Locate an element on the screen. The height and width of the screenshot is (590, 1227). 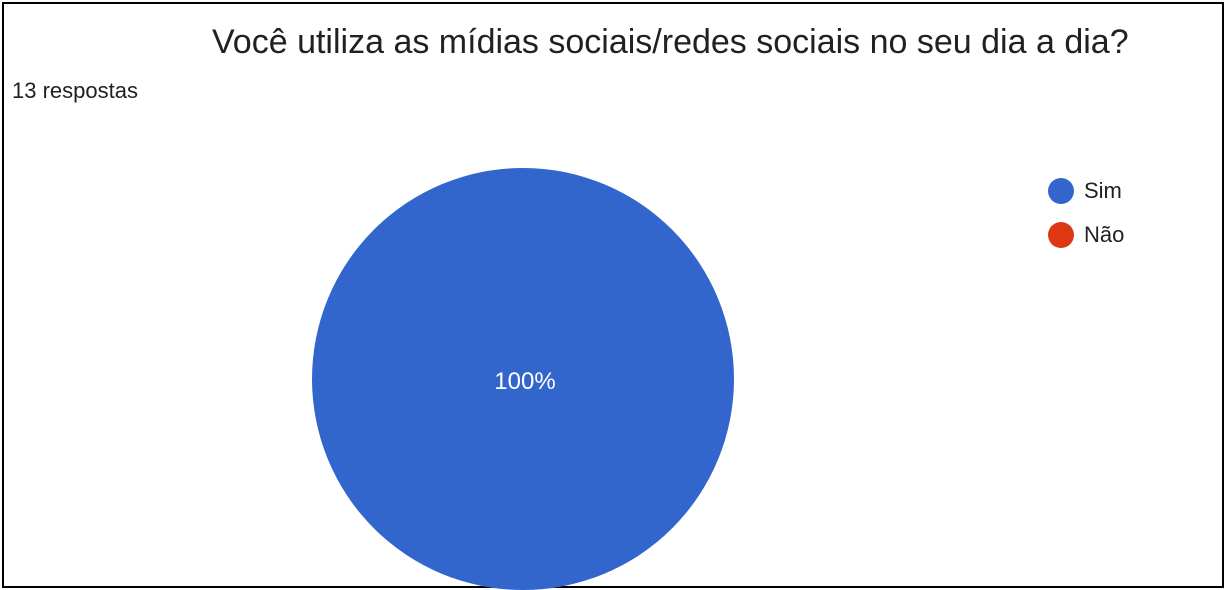
legend-item-nao: Não is located at coordinates (1086, 235).